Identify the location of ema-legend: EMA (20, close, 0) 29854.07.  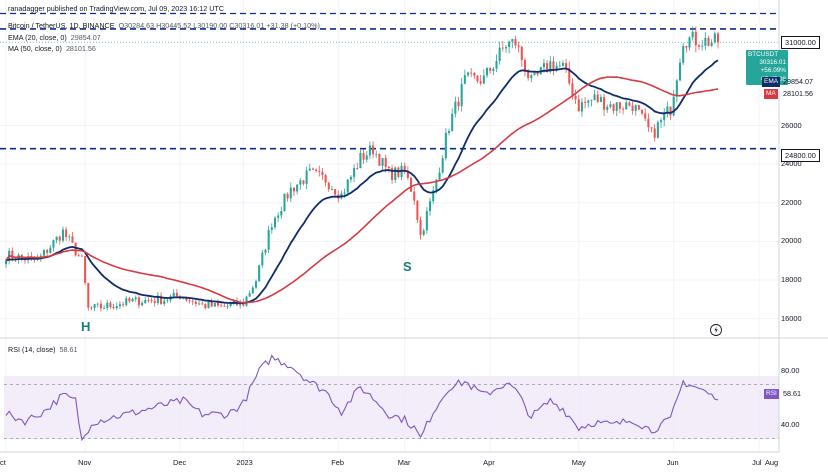
(54, 37).